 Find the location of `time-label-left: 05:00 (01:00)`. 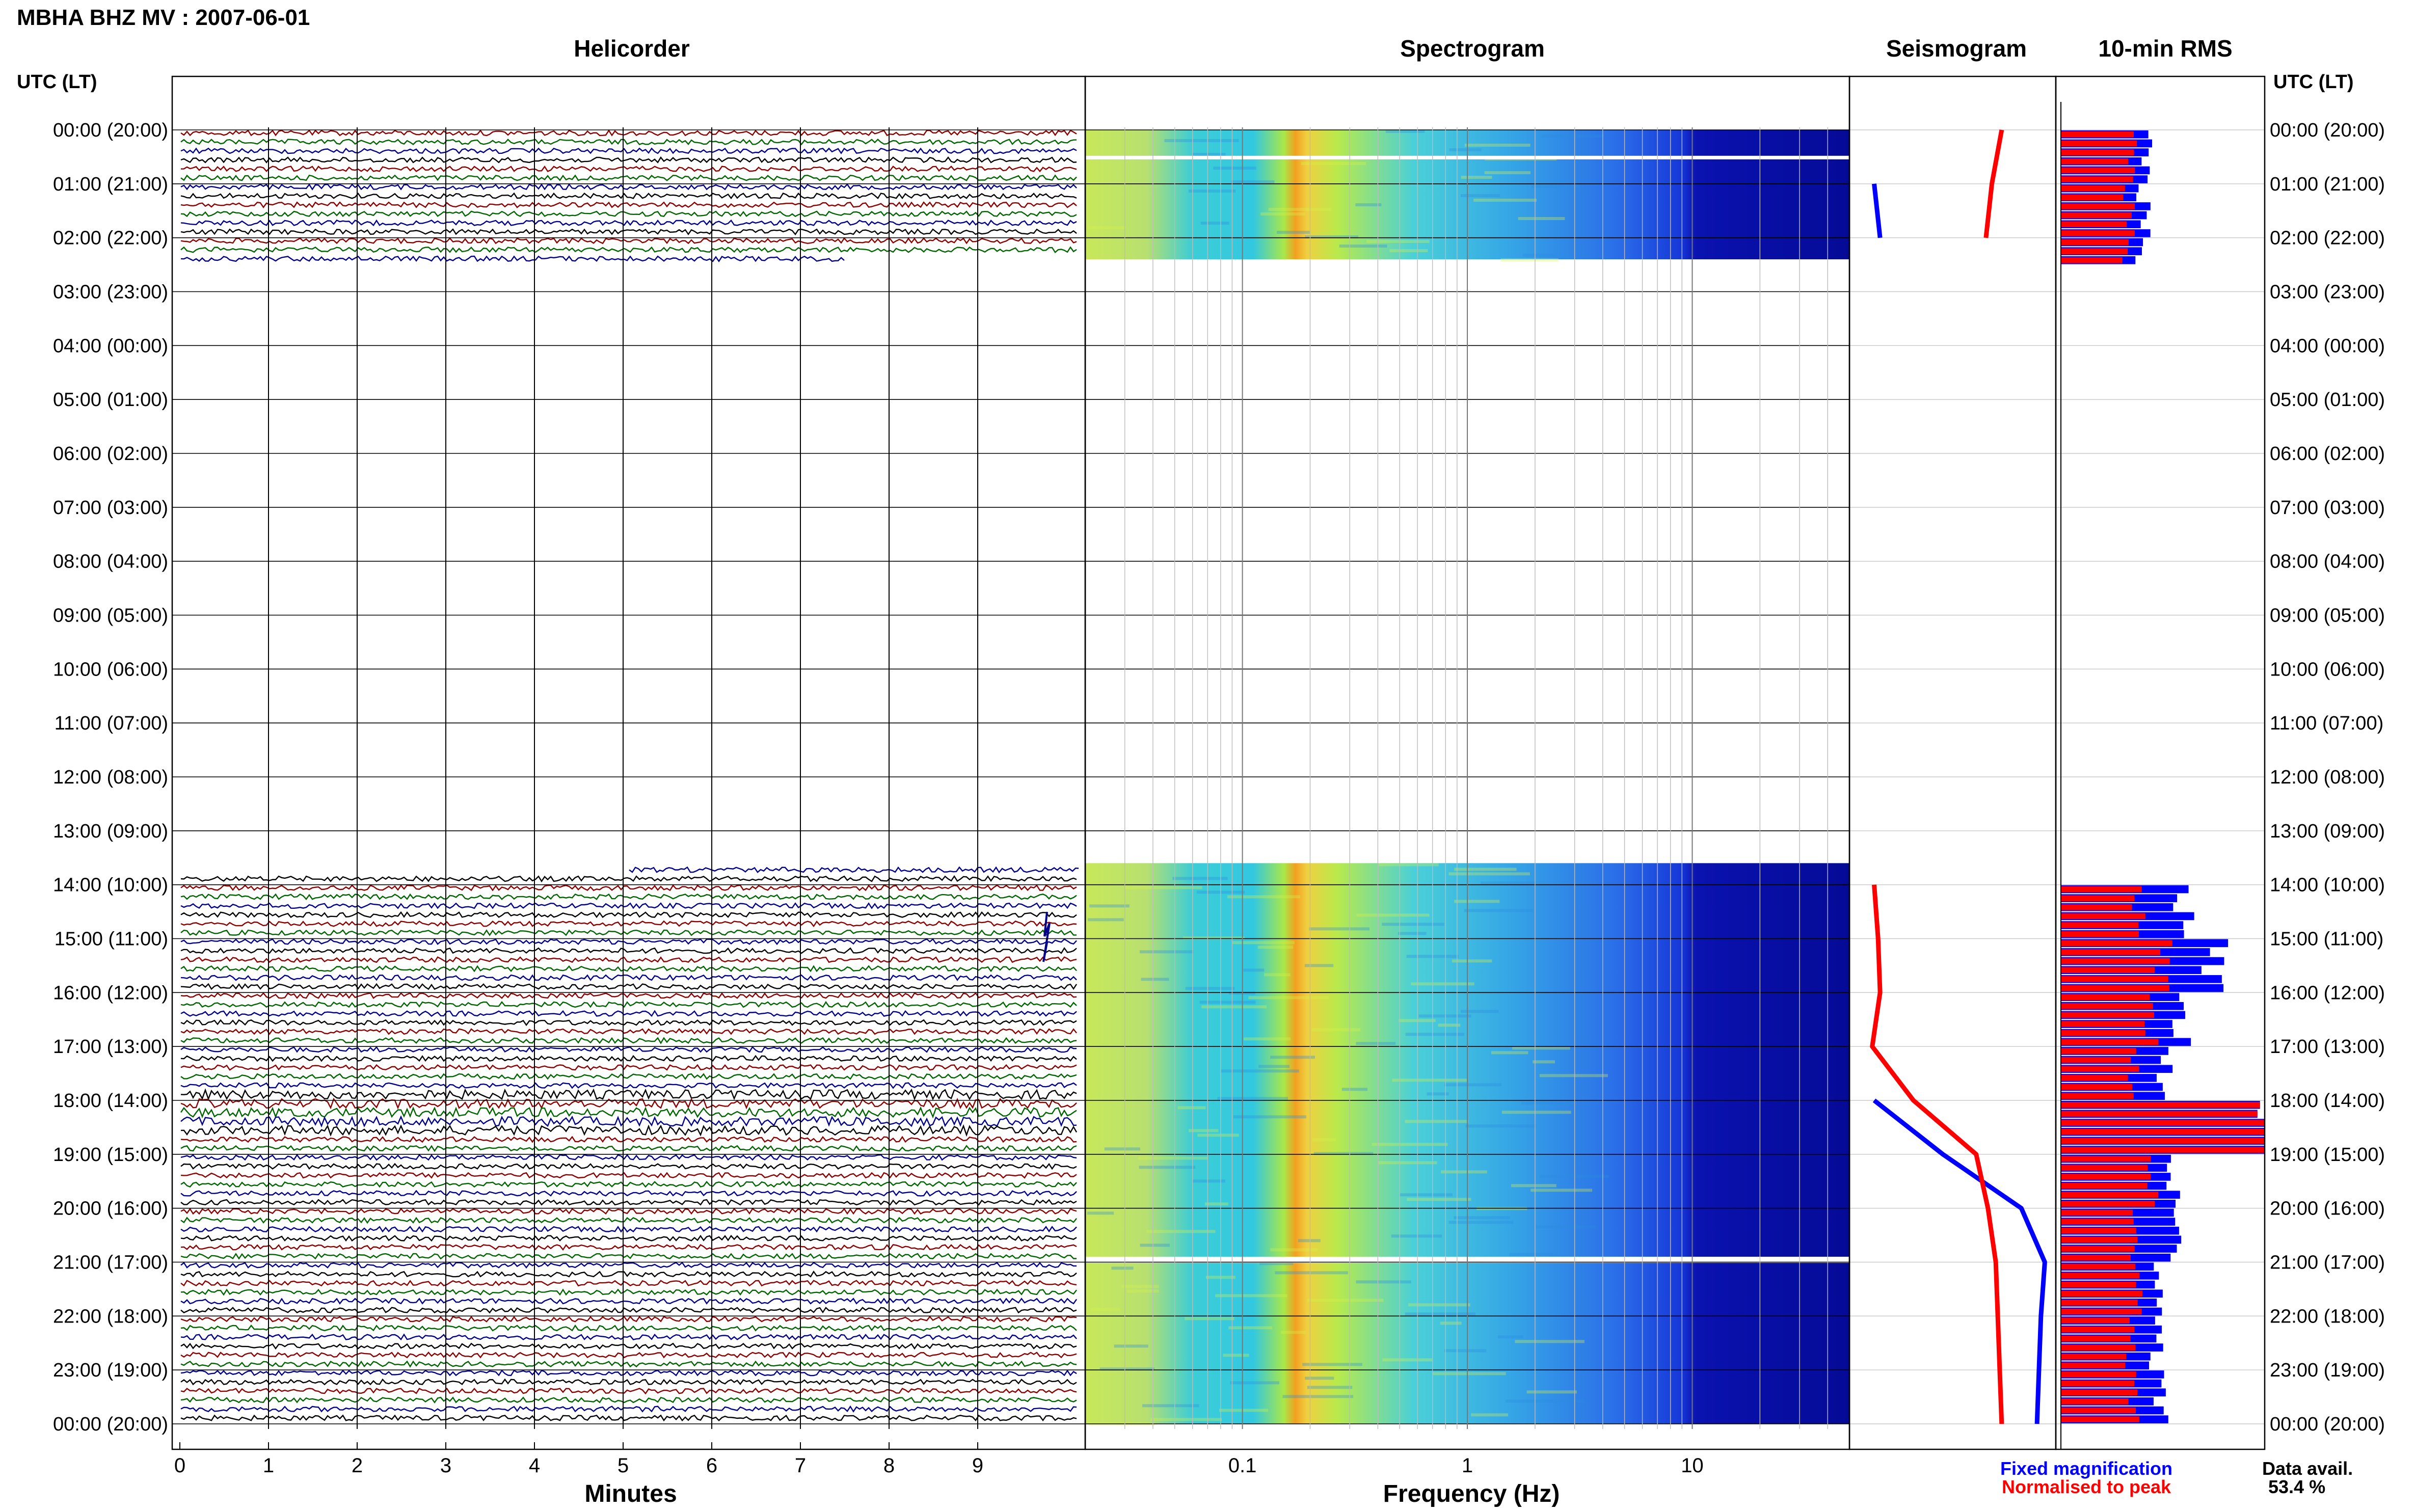

time-label-left: 05:00 (01:00) is located at coordinates (110, 400).